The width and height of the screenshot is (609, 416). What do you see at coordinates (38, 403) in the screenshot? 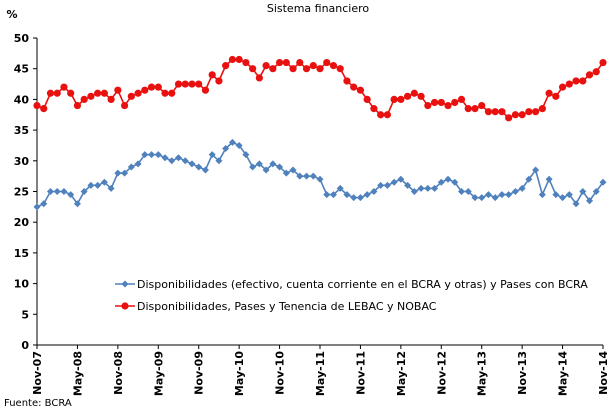
I see `source-note: Fuente: BCRA` at bounding box center [38, 403].